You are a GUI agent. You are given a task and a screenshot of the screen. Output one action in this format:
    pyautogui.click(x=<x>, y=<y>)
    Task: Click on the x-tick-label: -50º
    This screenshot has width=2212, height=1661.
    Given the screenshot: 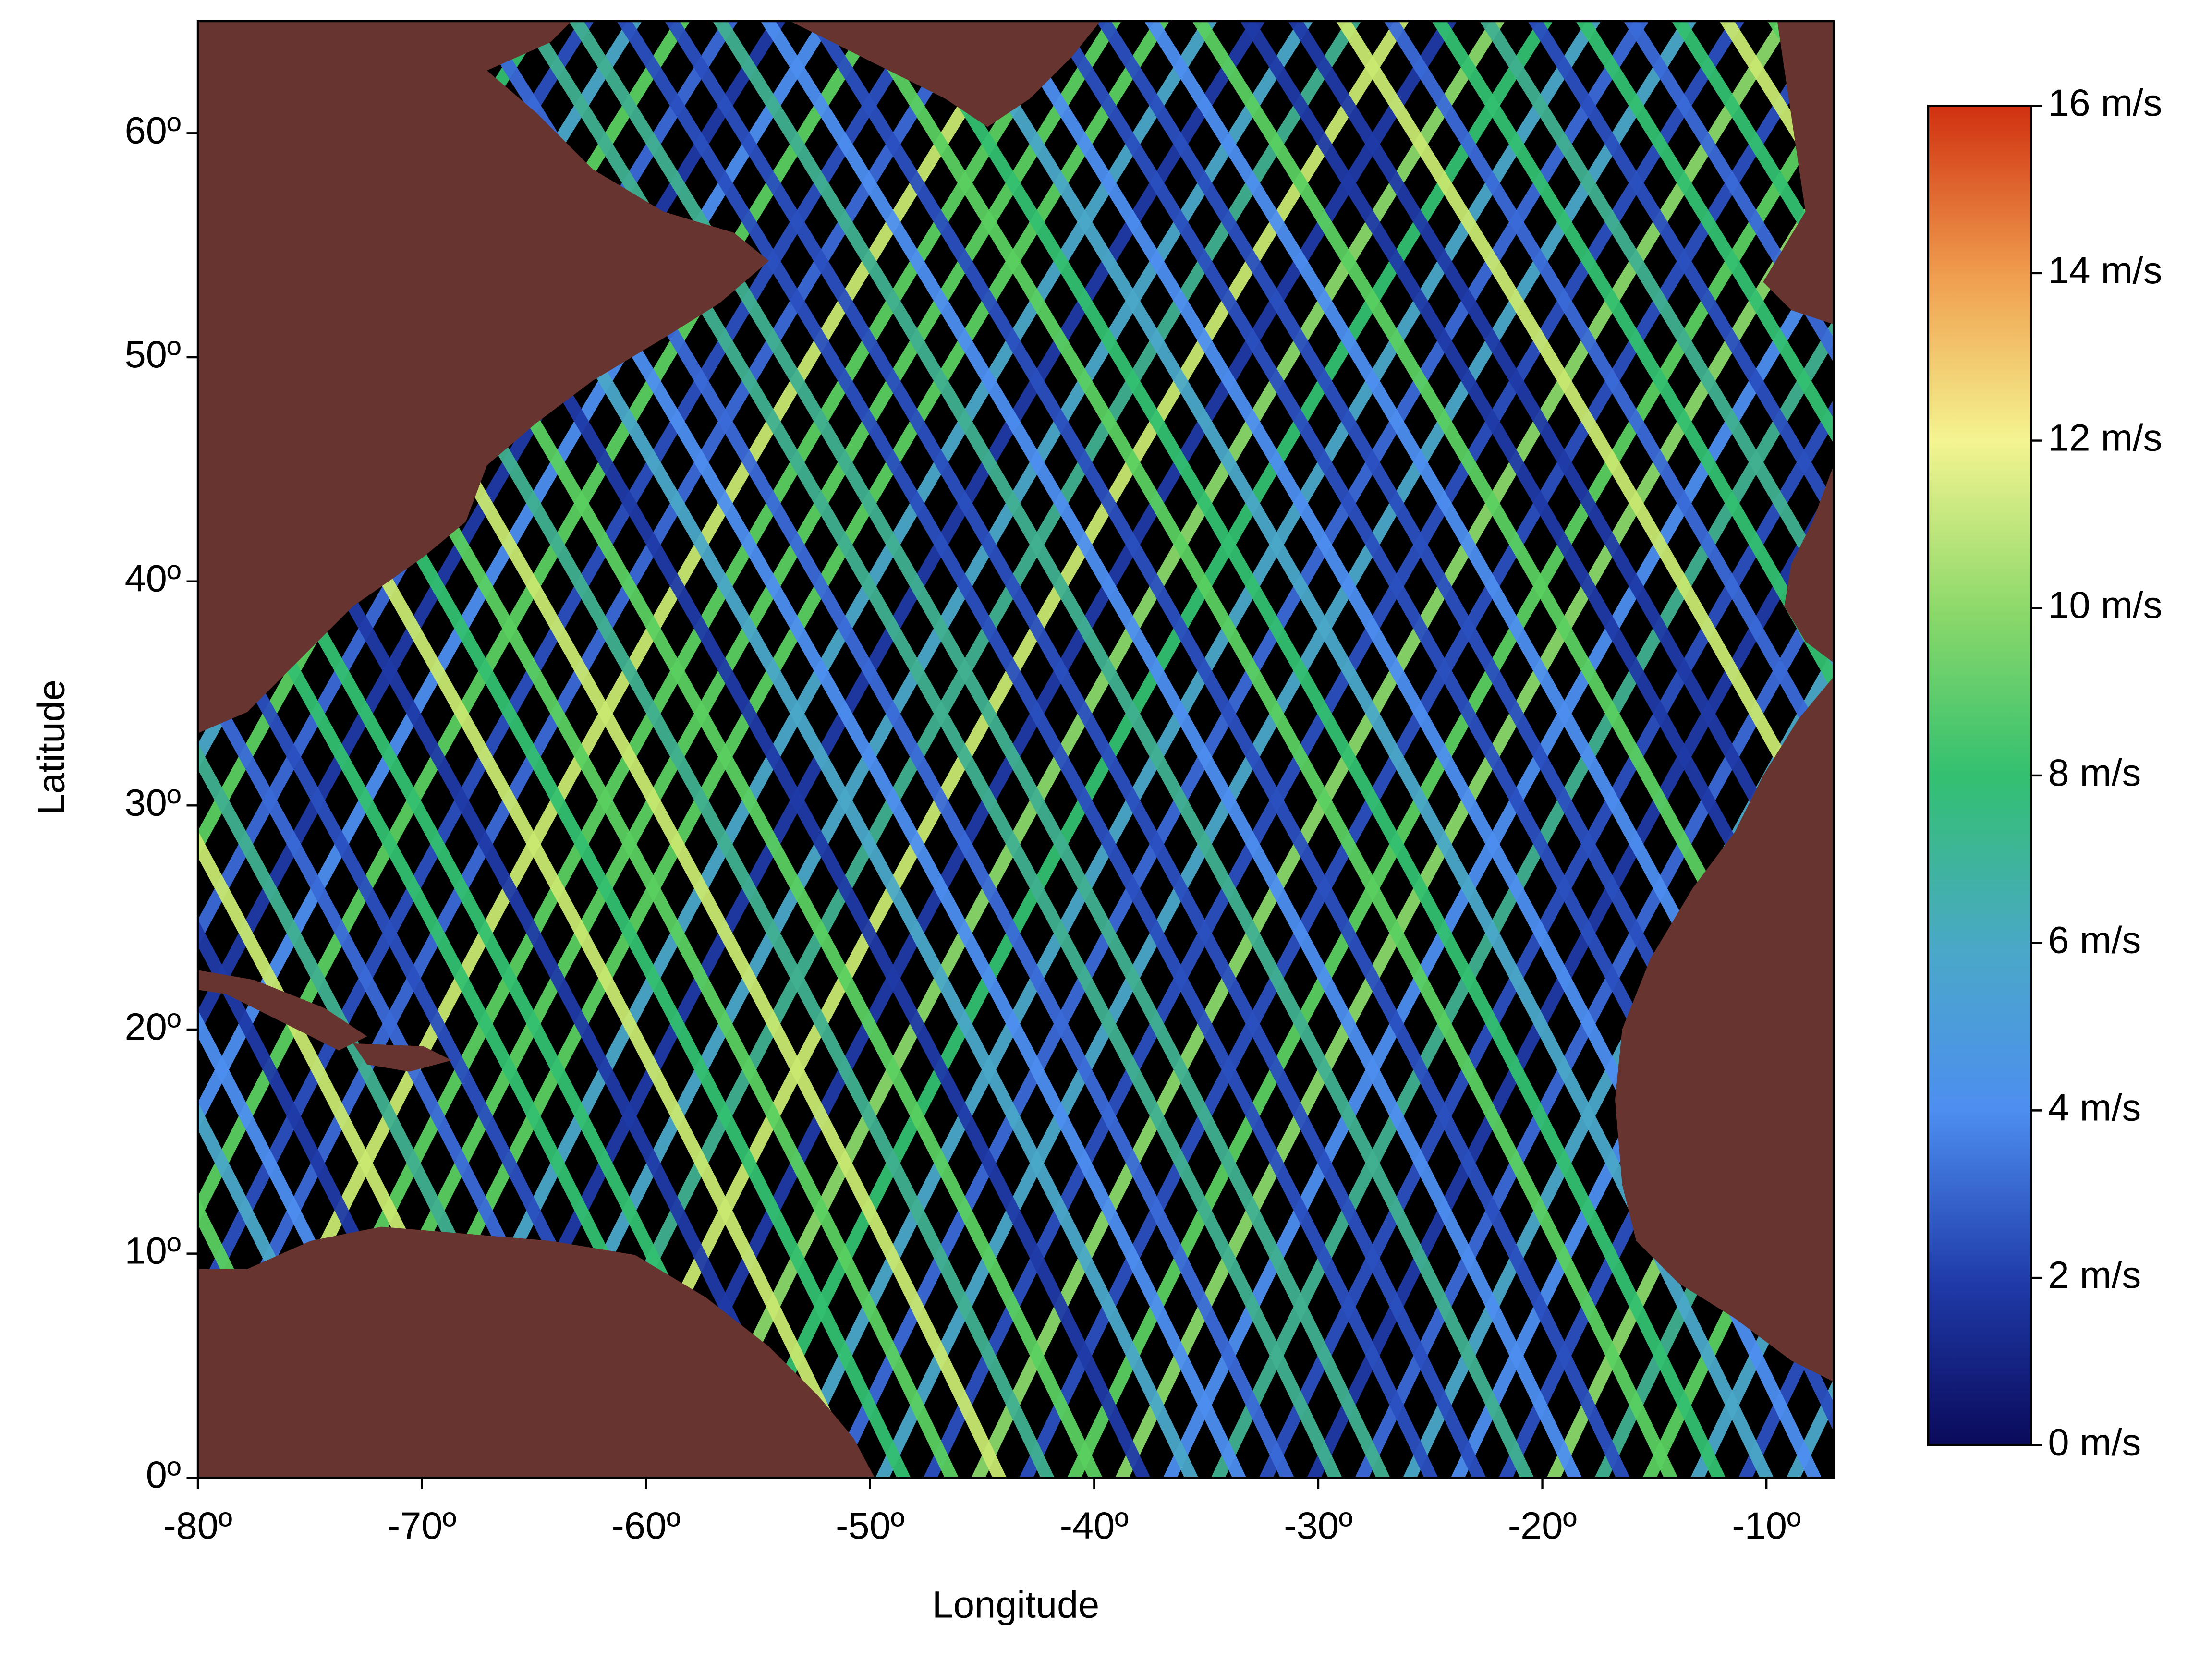 What is the action you would take?
    pyautogui.click(x=870, y=1525)
    